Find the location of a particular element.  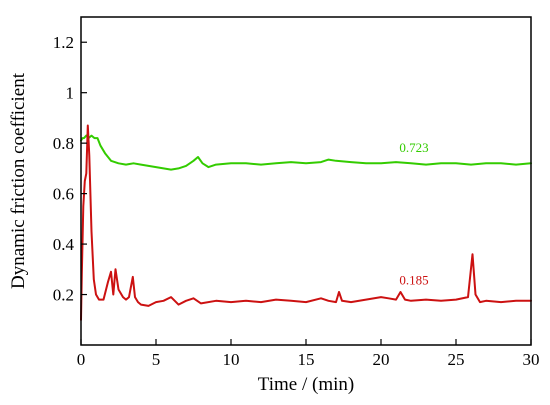

x-tick-label: 10 is located at coordinates (231, 359).